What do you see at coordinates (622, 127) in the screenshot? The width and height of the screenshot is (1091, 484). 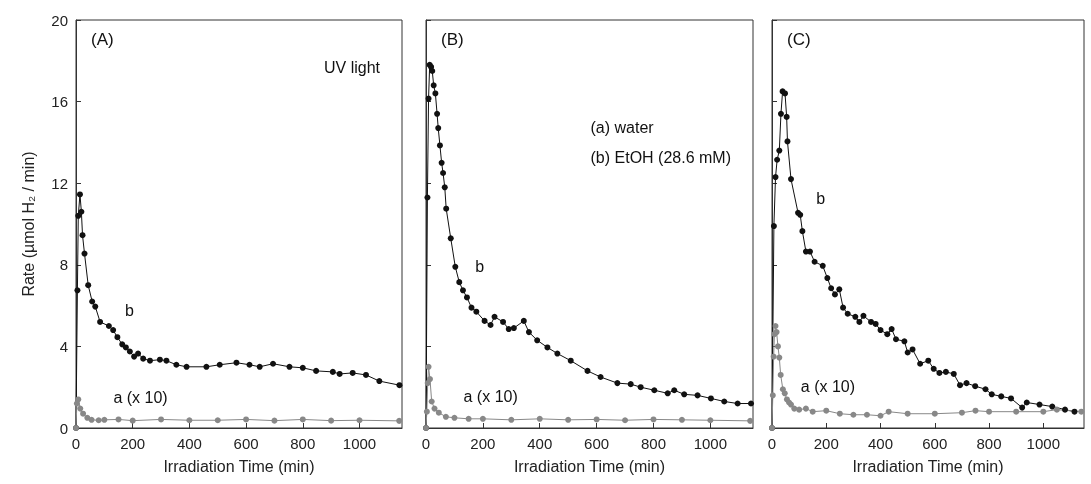 I see `annotation: (a) water` at bounding box center [622, 127].